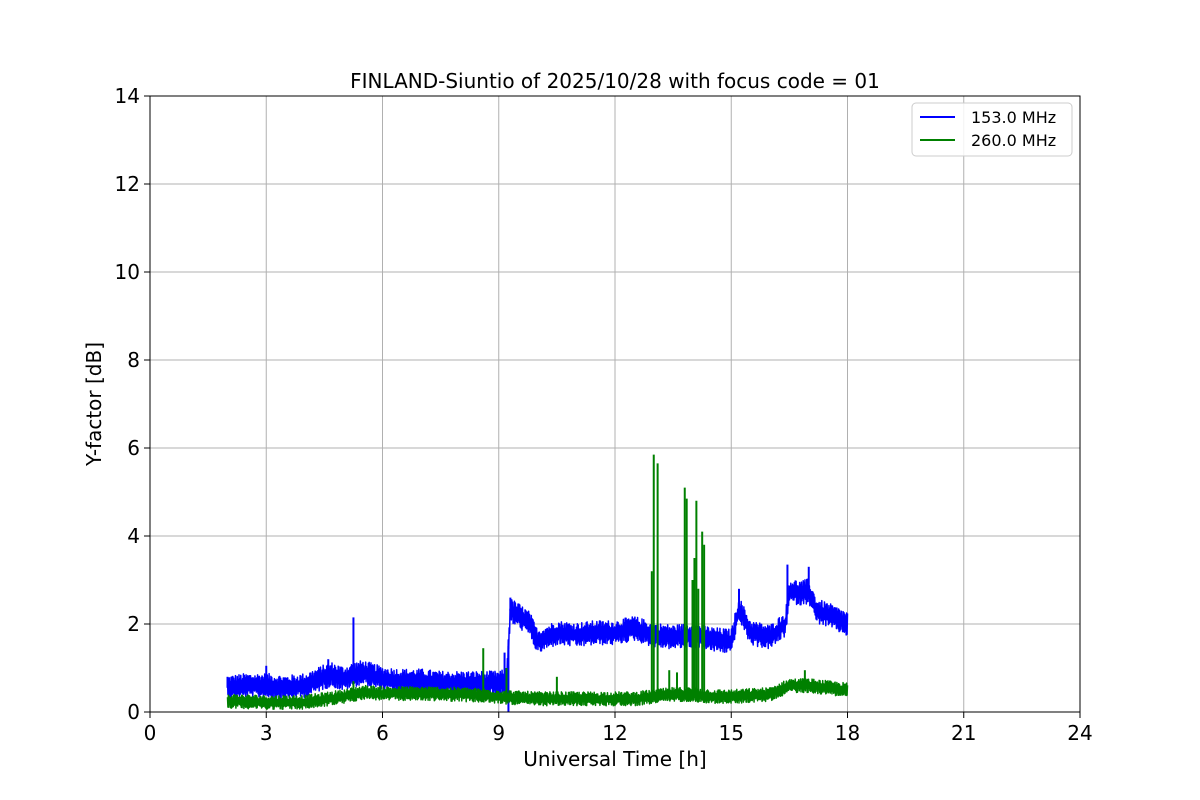  I want to click on y-tick-label: 0, so click(133, 712).